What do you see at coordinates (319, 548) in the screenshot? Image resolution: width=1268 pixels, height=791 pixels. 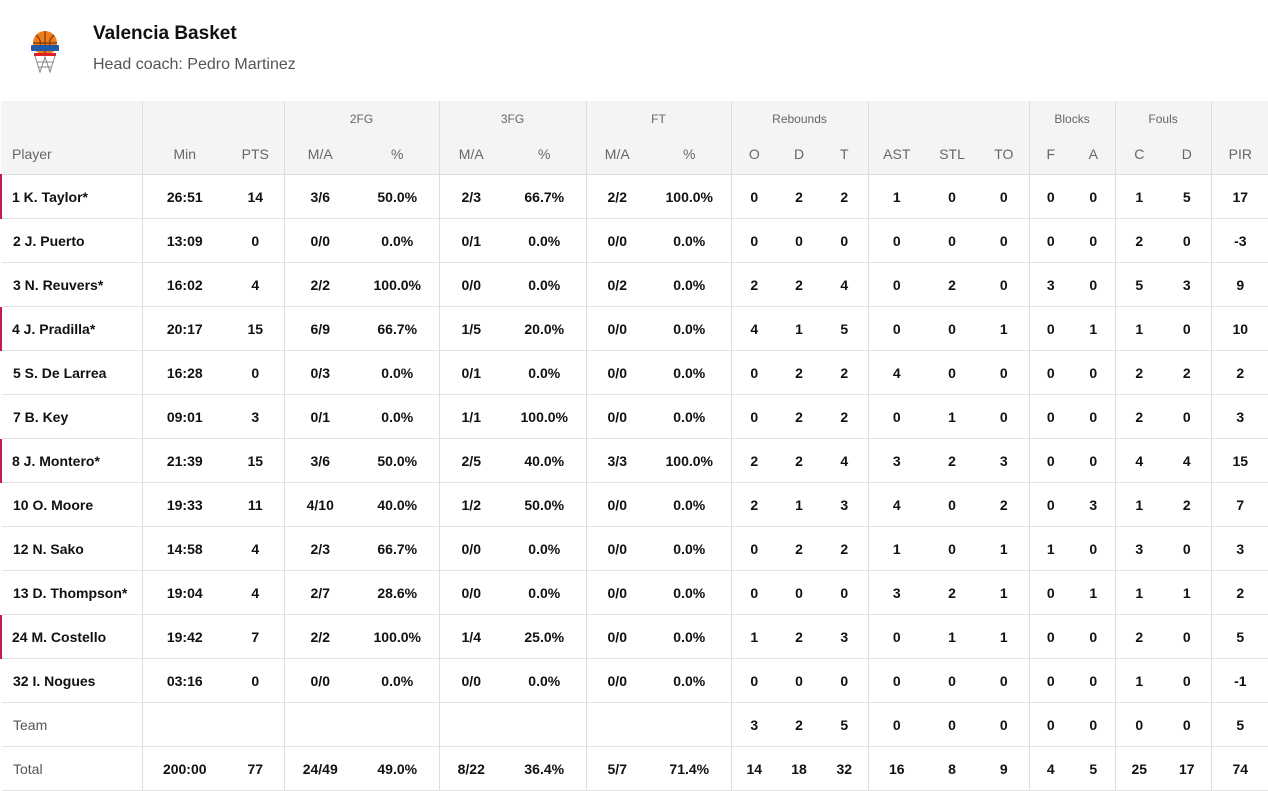 I see `stat-cell: 2/3` at bounding box center [319, 548].